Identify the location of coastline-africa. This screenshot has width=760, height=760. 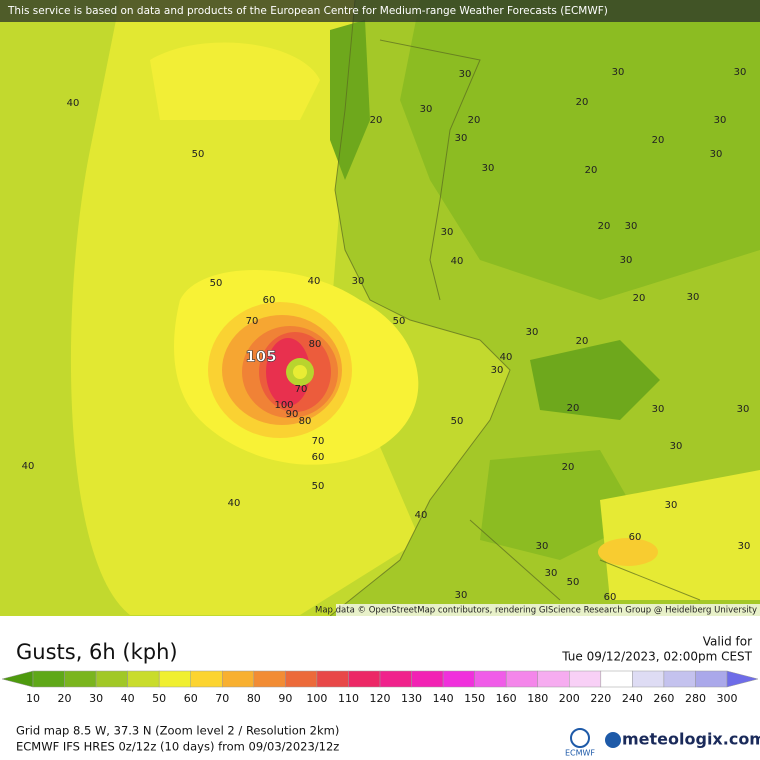
(420, 478).